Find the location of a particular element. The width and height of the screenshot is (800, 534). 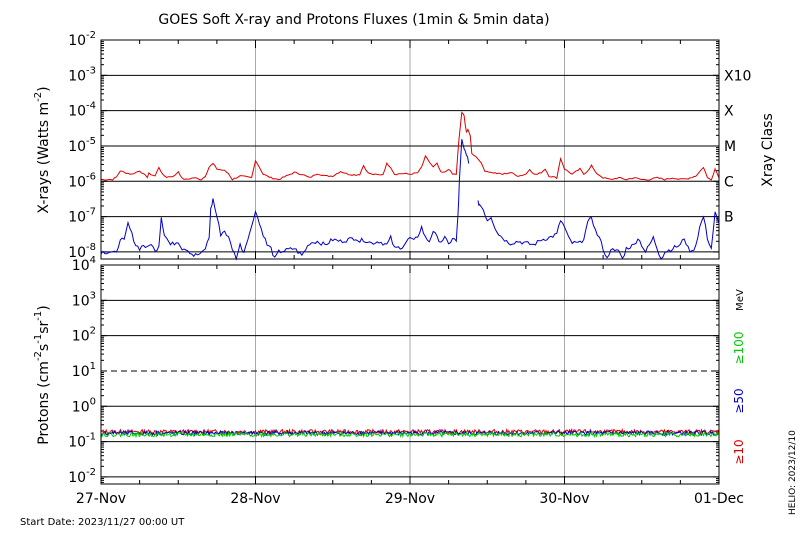

xray-long-series is located at coordinates (410, 146).